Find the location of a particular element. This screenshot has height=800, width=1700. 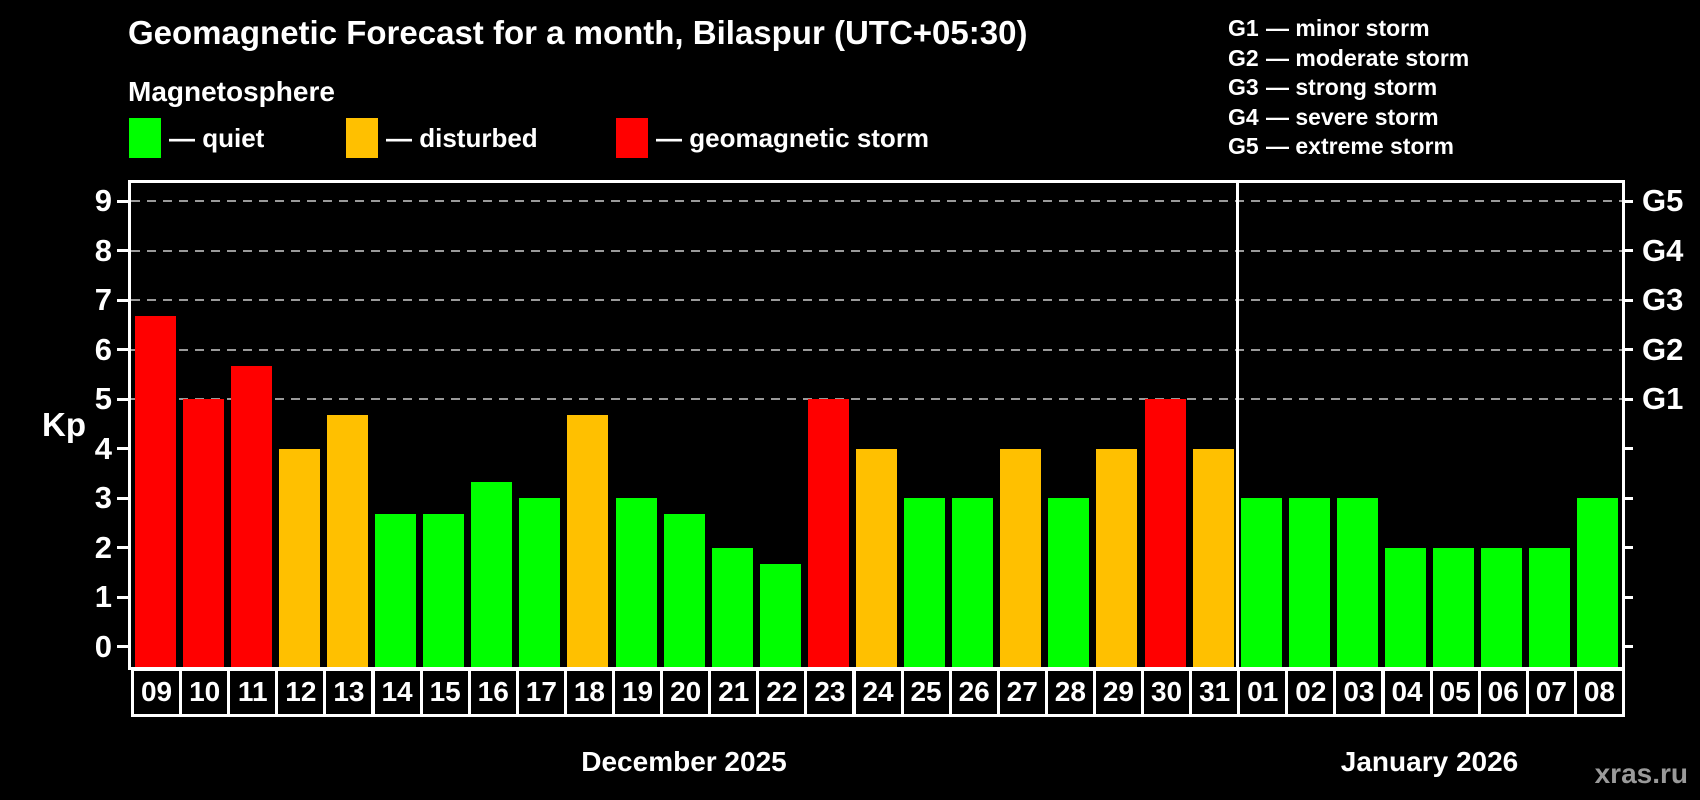

storm-color-swatch is located at coordinates (632, 138).